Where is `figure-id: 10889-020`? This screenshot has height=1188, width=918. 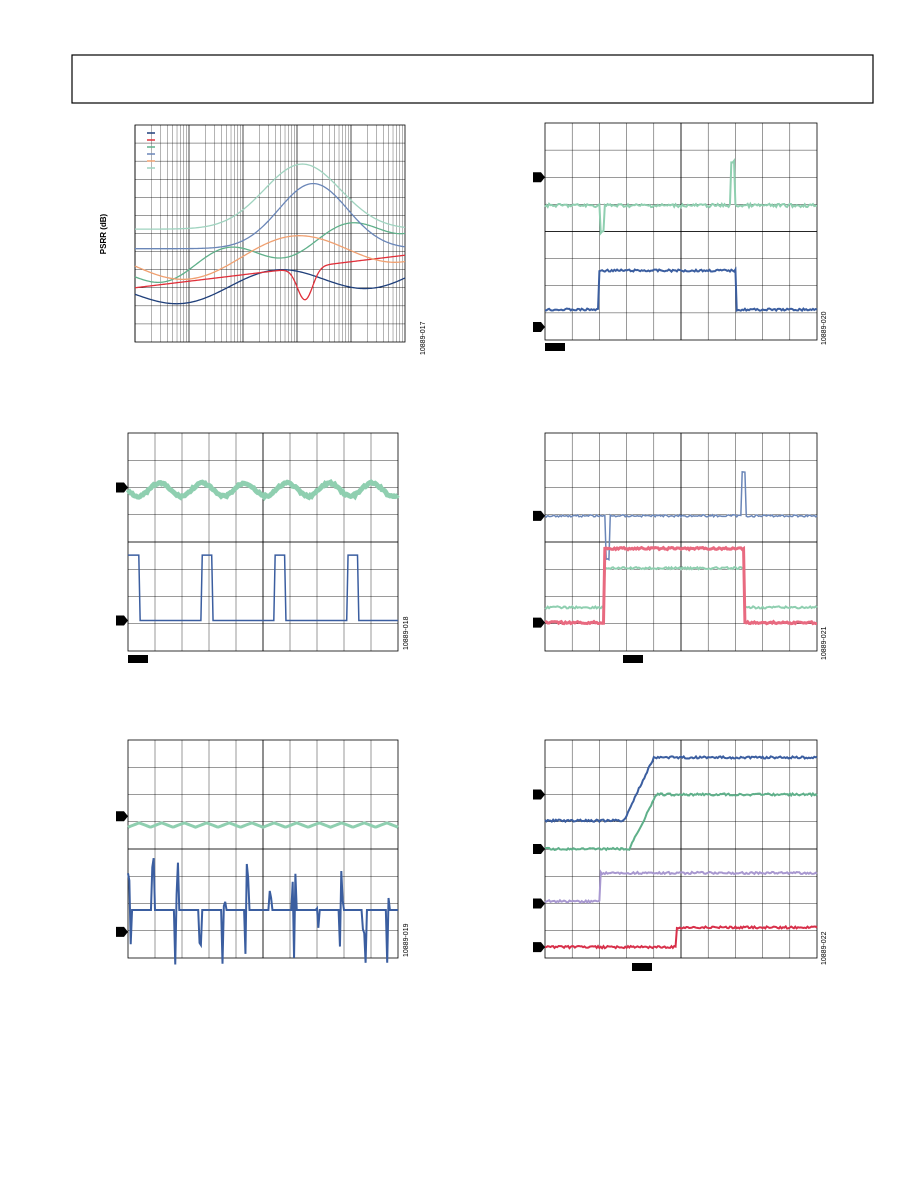
figure-id: 10889-020 is located at coordinates (824, 328).